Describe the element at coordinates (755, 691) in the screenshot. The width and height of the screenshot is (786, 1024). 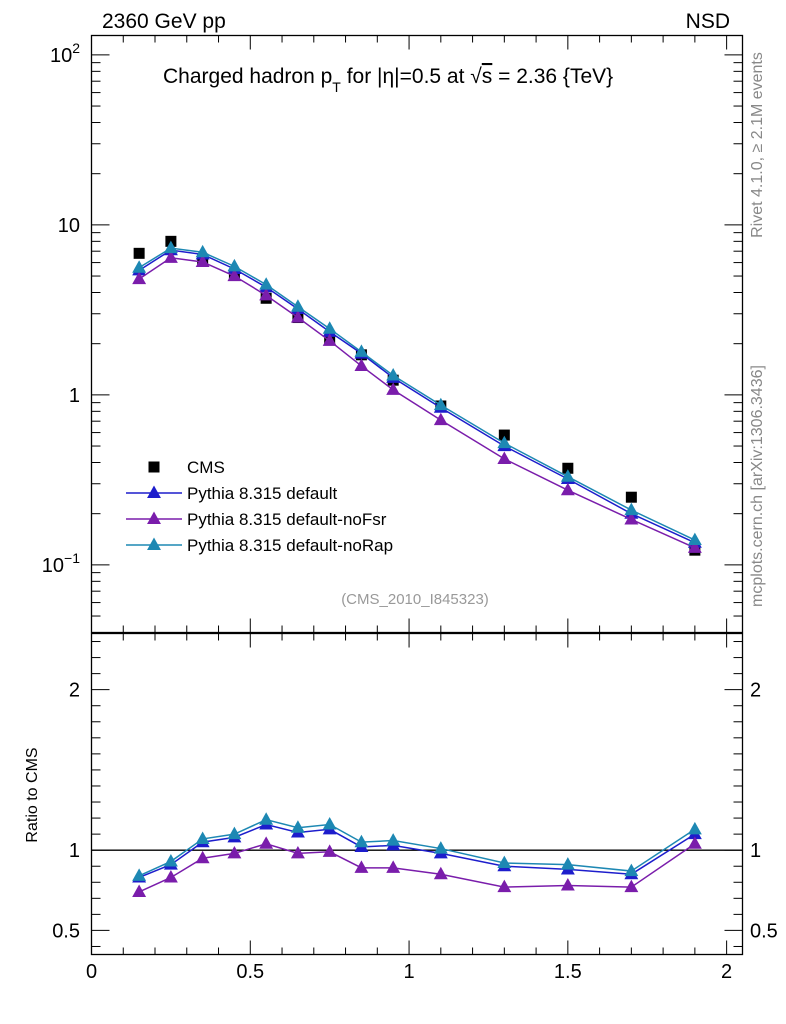
I see `ratio-y-tick-label-right: 2` at that location.